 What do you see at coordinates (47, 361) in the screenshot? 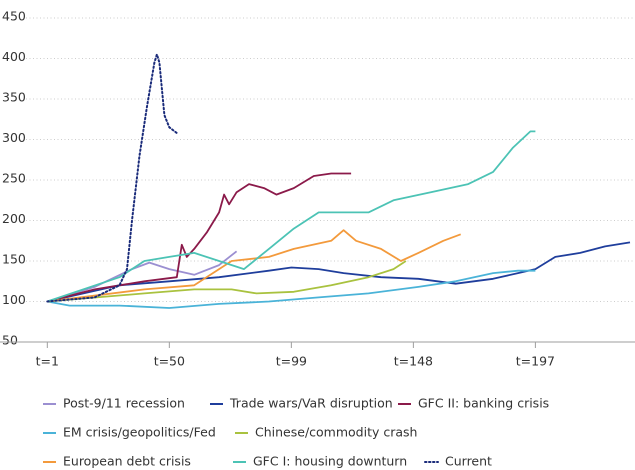
I see `x-tick-label: t=1` at bounding box center [47, 361].